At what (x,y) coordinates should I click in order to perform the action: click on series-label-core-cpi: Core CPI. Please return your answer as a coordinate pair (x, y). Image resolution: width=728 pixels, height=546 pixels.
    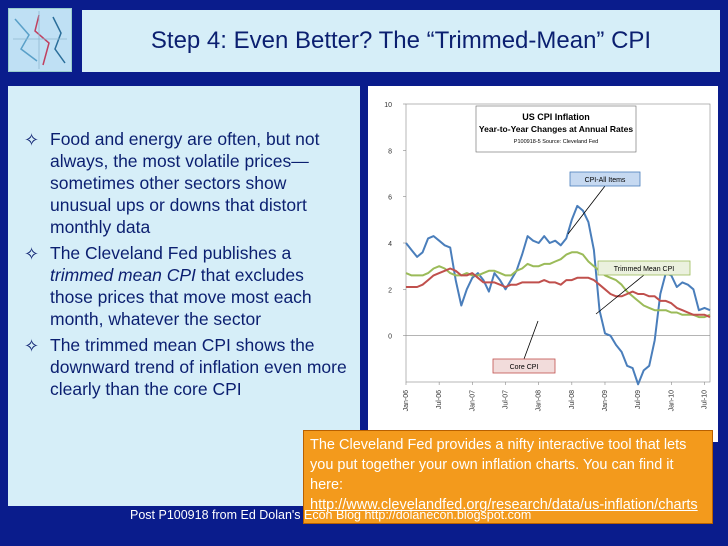
    Looking at the image, I should click on (524, 367).